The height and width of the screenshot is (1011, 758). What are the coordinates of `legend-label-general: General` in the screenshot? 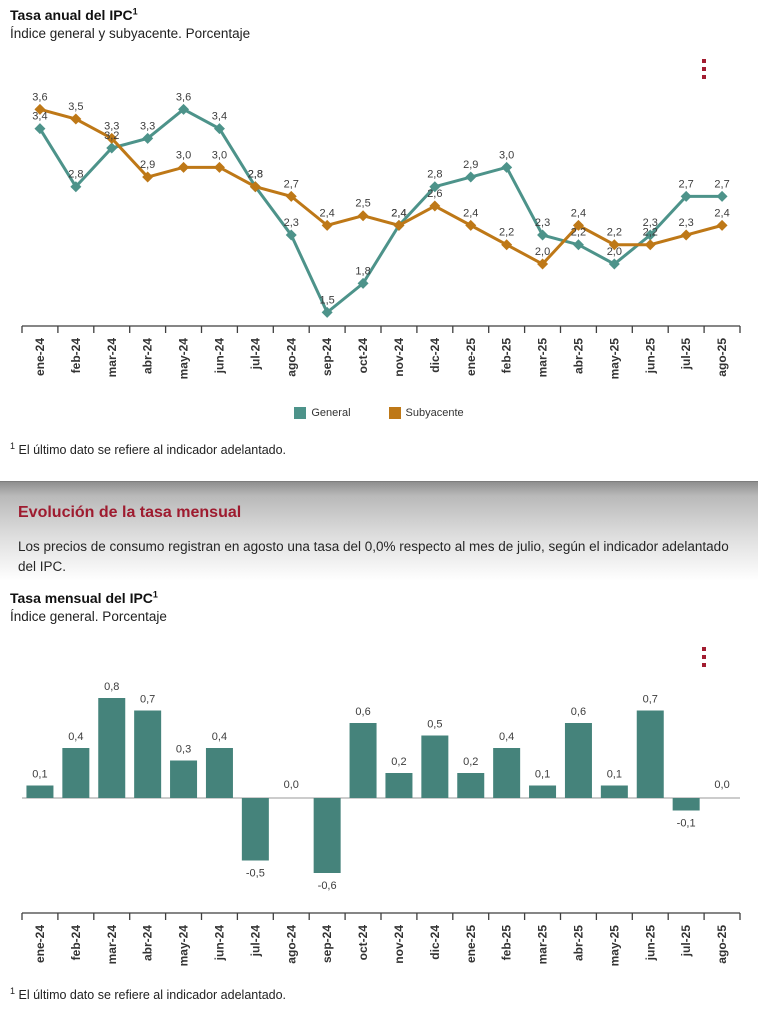 It's located at (331, 413).